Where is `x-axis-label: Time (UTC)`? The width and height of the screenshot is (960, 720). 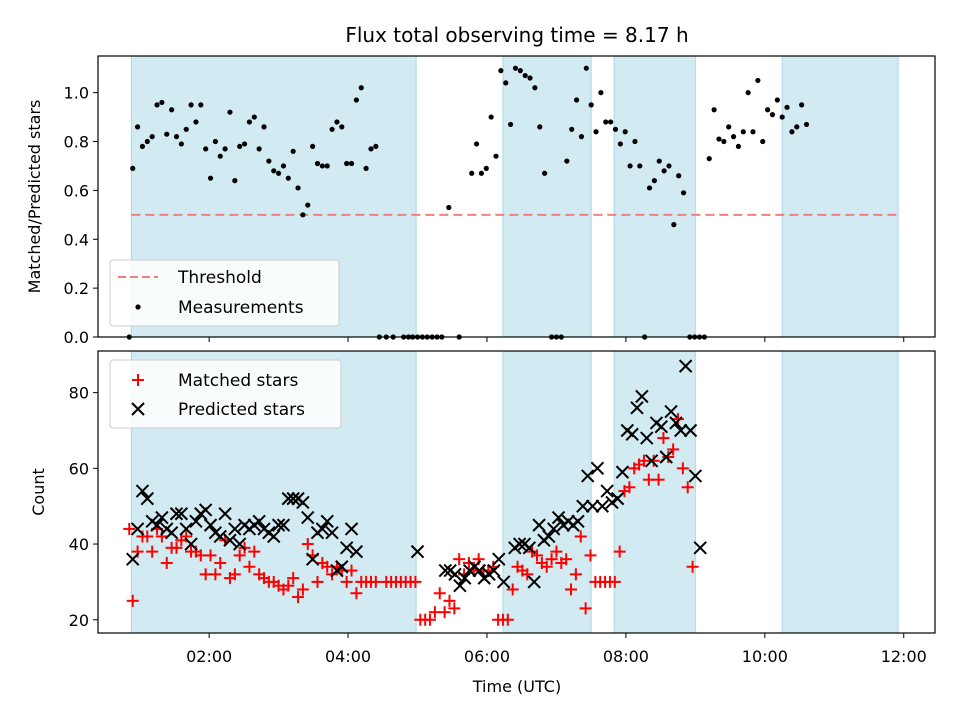
x-axis-label: Time (UTC) is located at coordinates (516, 686).